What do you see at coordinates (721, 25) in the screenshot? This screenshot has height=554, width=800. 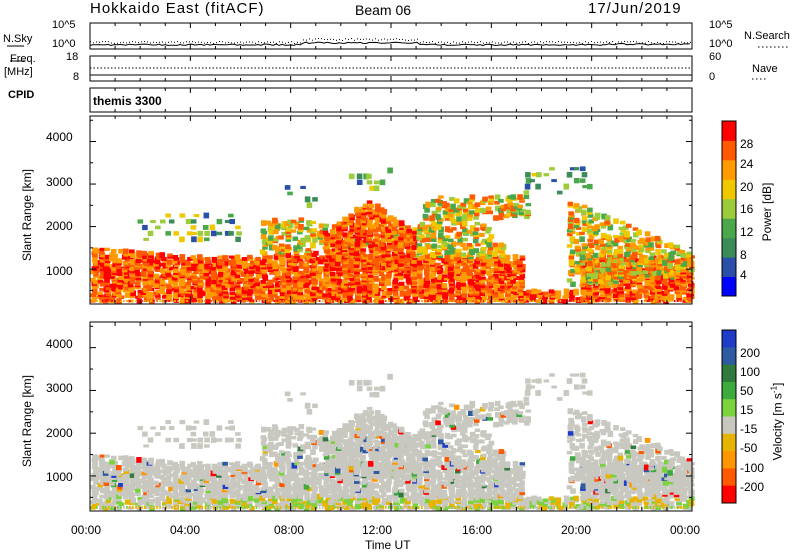 I see `nsearch-tick-top: 10^5` at bounding box center [721, 25].